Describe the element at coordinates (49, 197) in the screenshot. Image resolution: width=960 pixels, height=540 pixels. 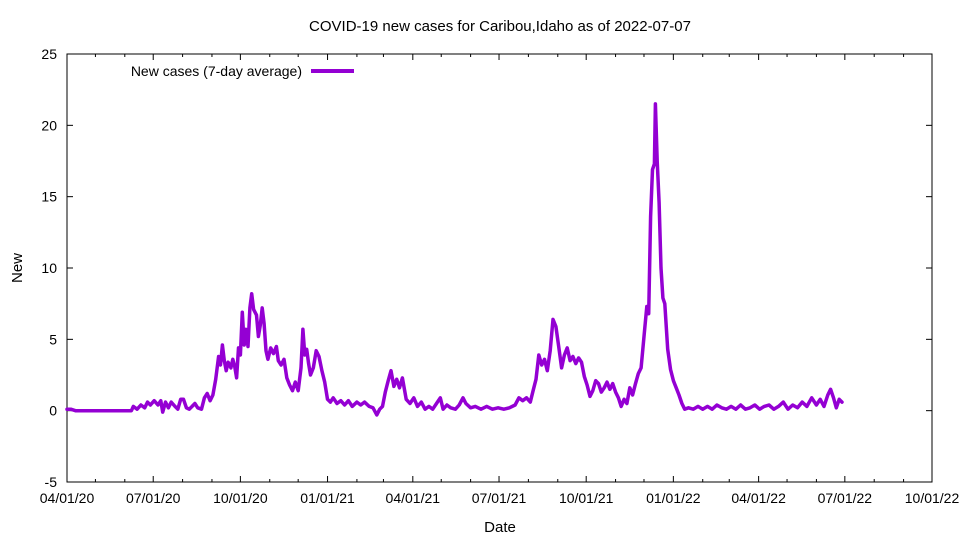
I see `y-tick-label: 15` at that location.